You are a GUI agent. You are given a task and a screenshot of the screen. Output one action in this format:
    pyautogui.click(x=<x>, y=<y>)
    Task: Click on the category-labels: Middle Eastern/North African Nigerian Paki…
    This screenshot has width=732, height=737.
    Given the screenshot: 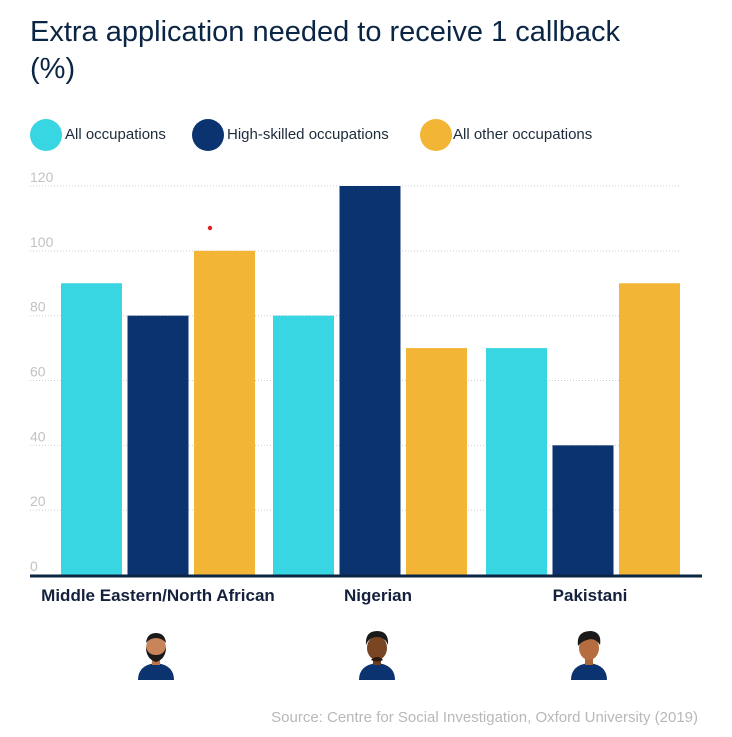 What is the action you would take?
    pyautogui.click(x=334, y=595)
    